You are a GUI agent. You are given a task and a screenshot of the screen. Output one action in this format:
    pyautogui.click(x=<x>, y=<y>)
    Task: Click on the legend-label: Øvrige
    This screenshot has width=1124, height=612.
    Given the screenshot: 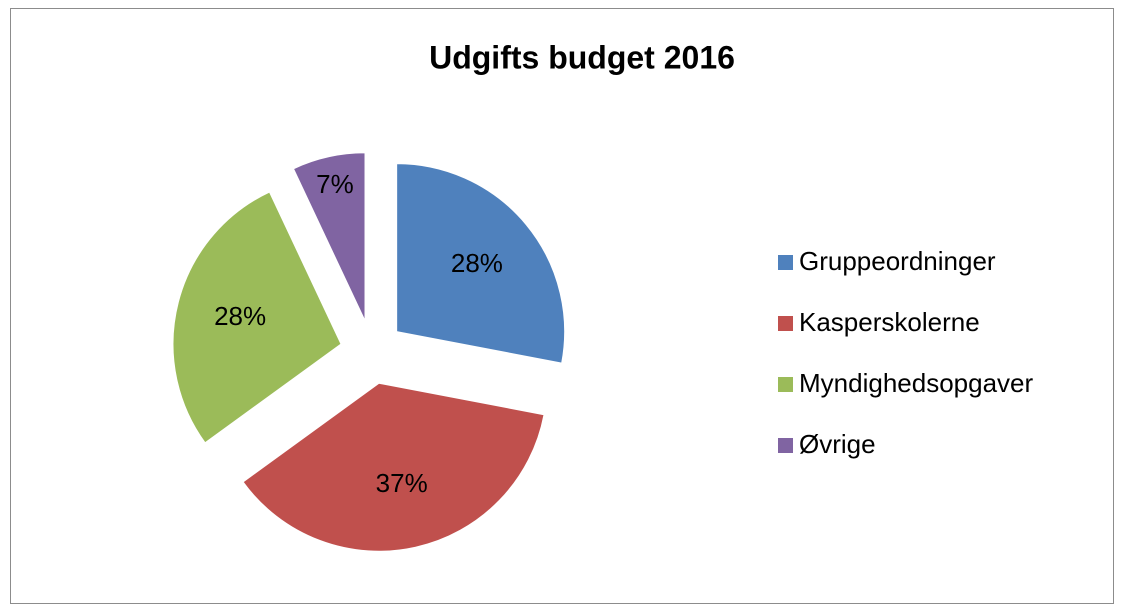 What is the action you would take?
    pyautogui.click(x=837, y=444)
    